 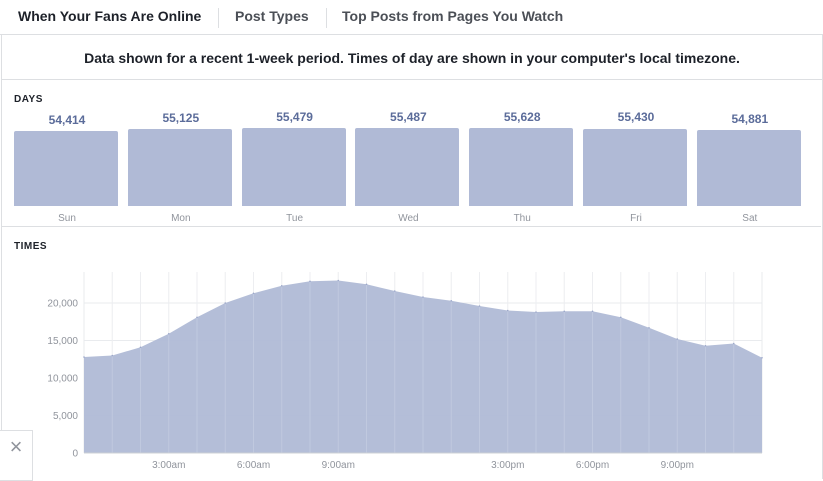 What do you see at coordinates (294, 117) in the screenshot?
I see `day-value-label: 55,479` at bounding box center [294, 117].